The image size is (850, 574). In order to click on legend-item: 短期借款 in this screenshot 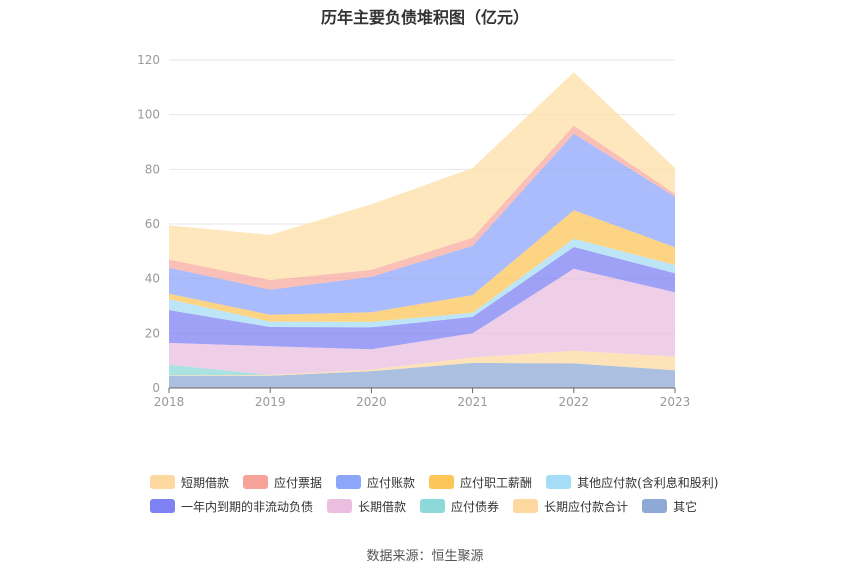, I will do `click(189, 482)`.